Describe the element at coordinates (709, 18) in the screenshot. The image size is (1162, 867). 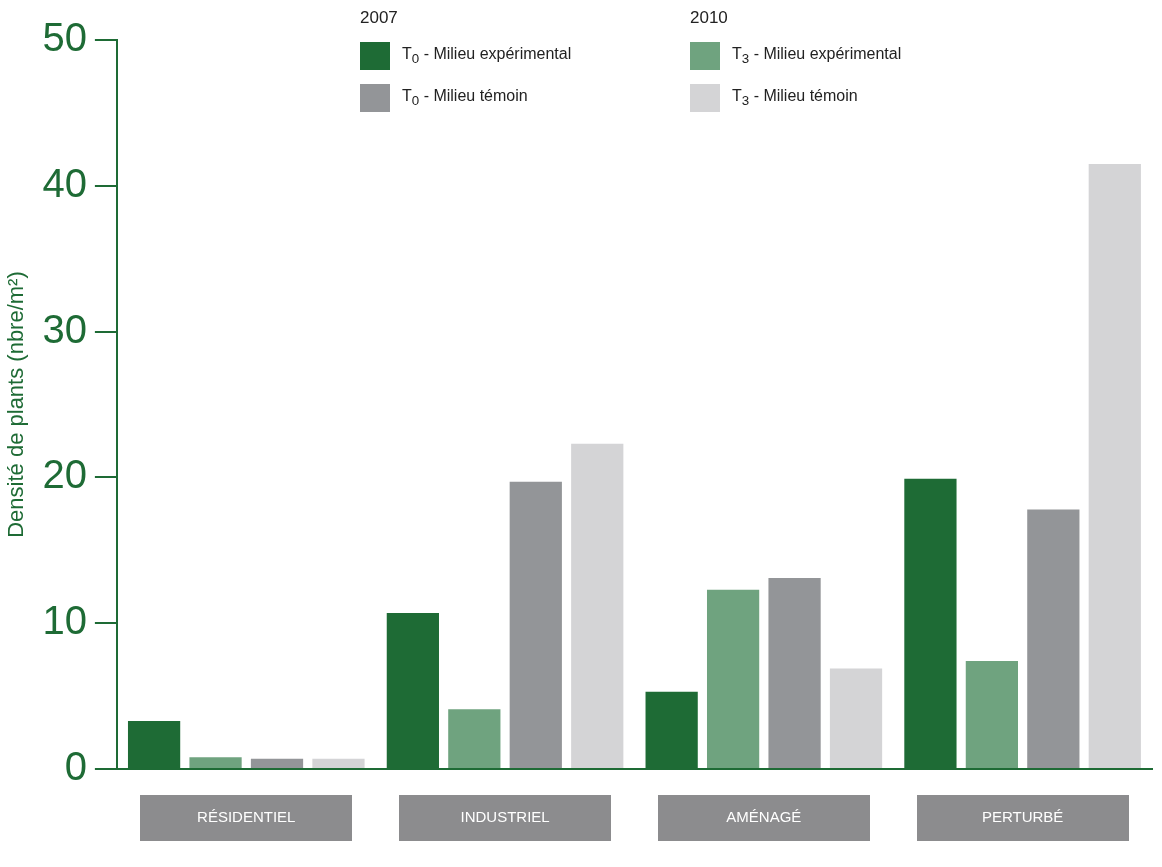
I see `text: 2010` at that location.